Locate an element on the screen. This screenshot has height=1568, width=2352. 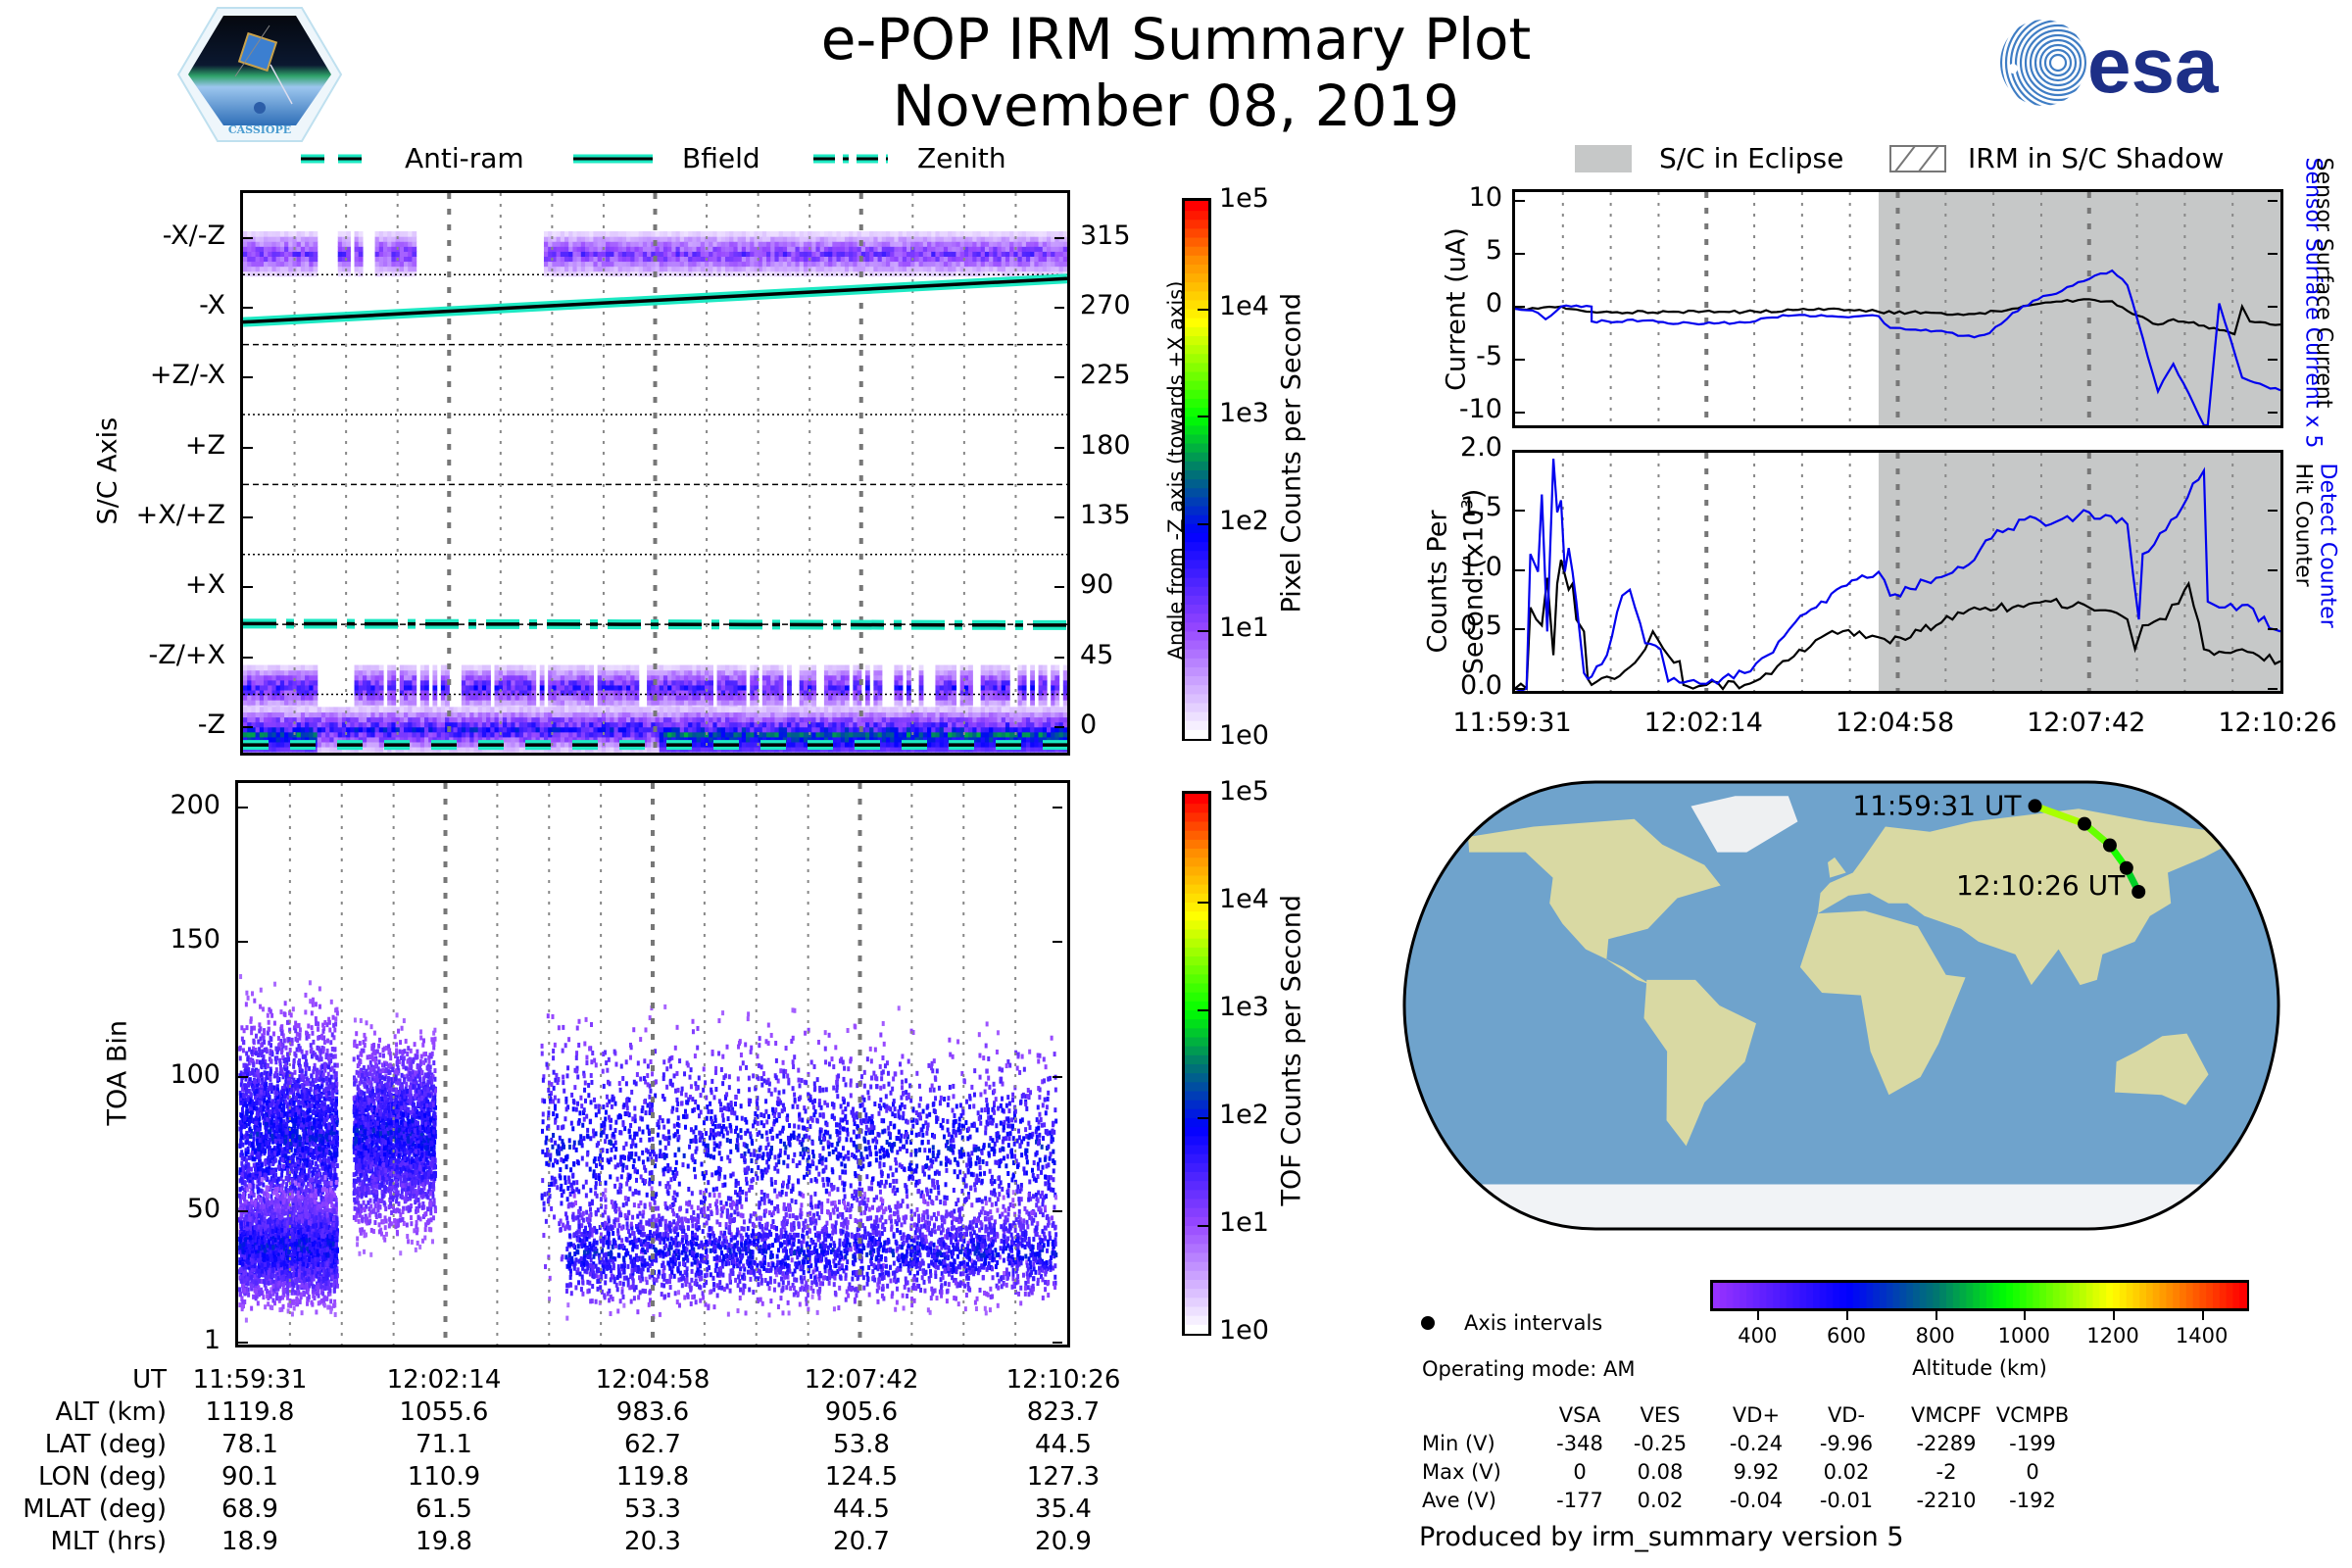
pixel-angle-plot is located at coordinates (655, 473).